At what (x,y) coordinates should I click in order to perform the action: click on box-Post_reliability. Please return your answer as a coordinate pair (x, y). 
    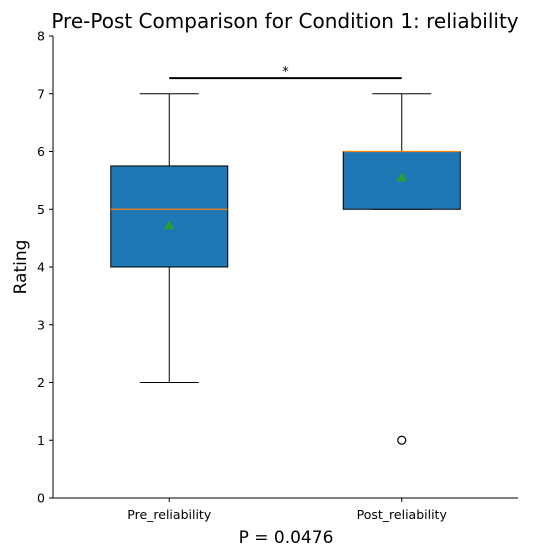
    Looking at the image, I should click on (401, 269).